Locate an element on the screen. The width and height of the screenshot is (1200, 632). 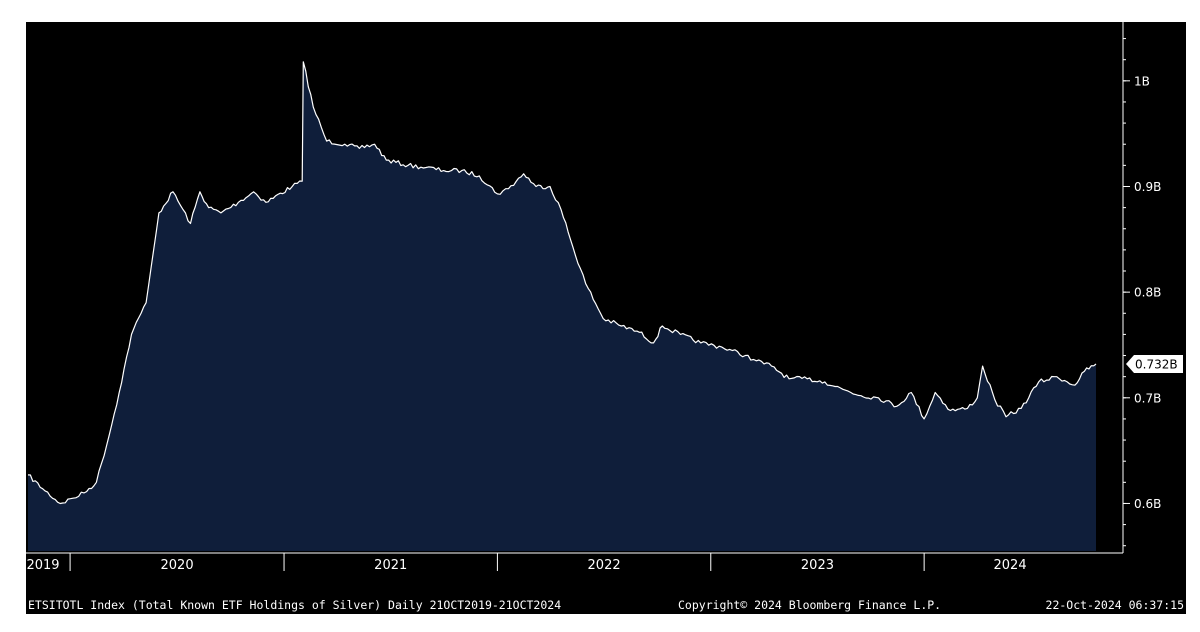
y-tick-label: 0.6B is located at coordinates (1147, 504).